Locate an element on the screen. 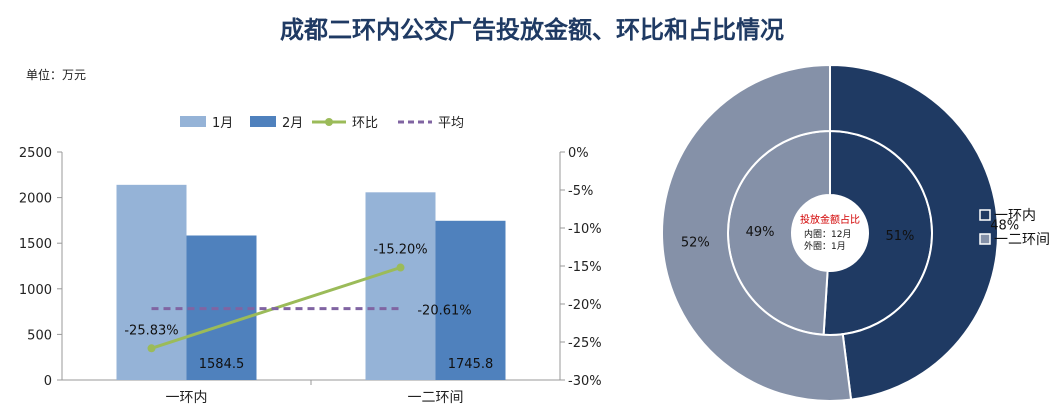 The image size is (1064, 418). y-tick-label: 0 is located at coordinates (48, 381).